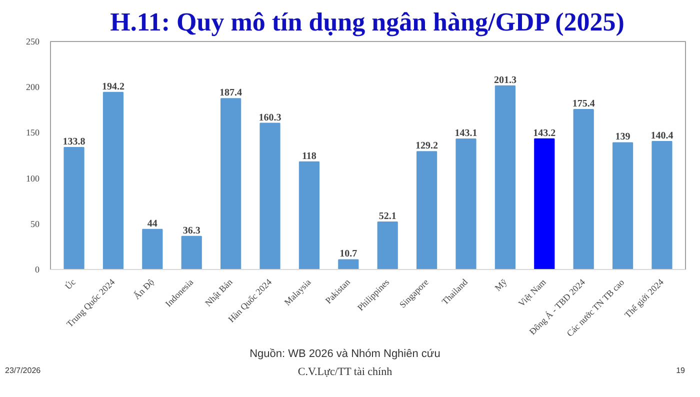  What do you see at coordinates (23, 370) in the screenshot?
I see `text: 23/7/2026` at bounding box center [23, 370].